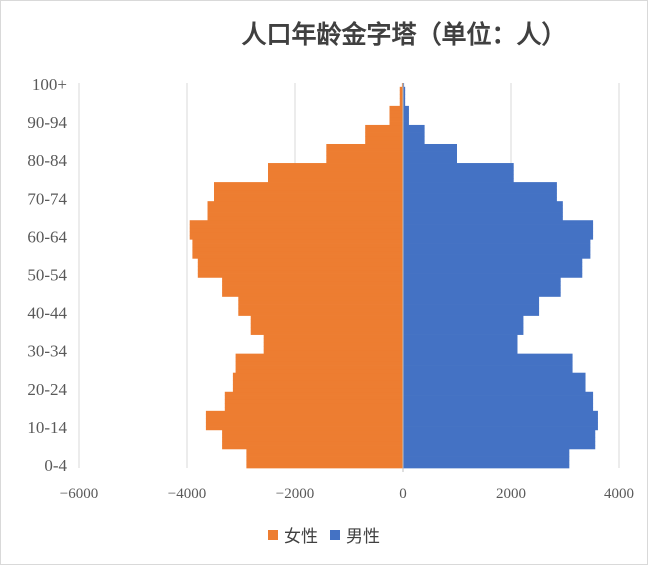 The height and width of the screenshot is (565, 648). Describe the element at coordinates (79, 494) in the screenshot. I see `x-tick-label: −6000` at that location.